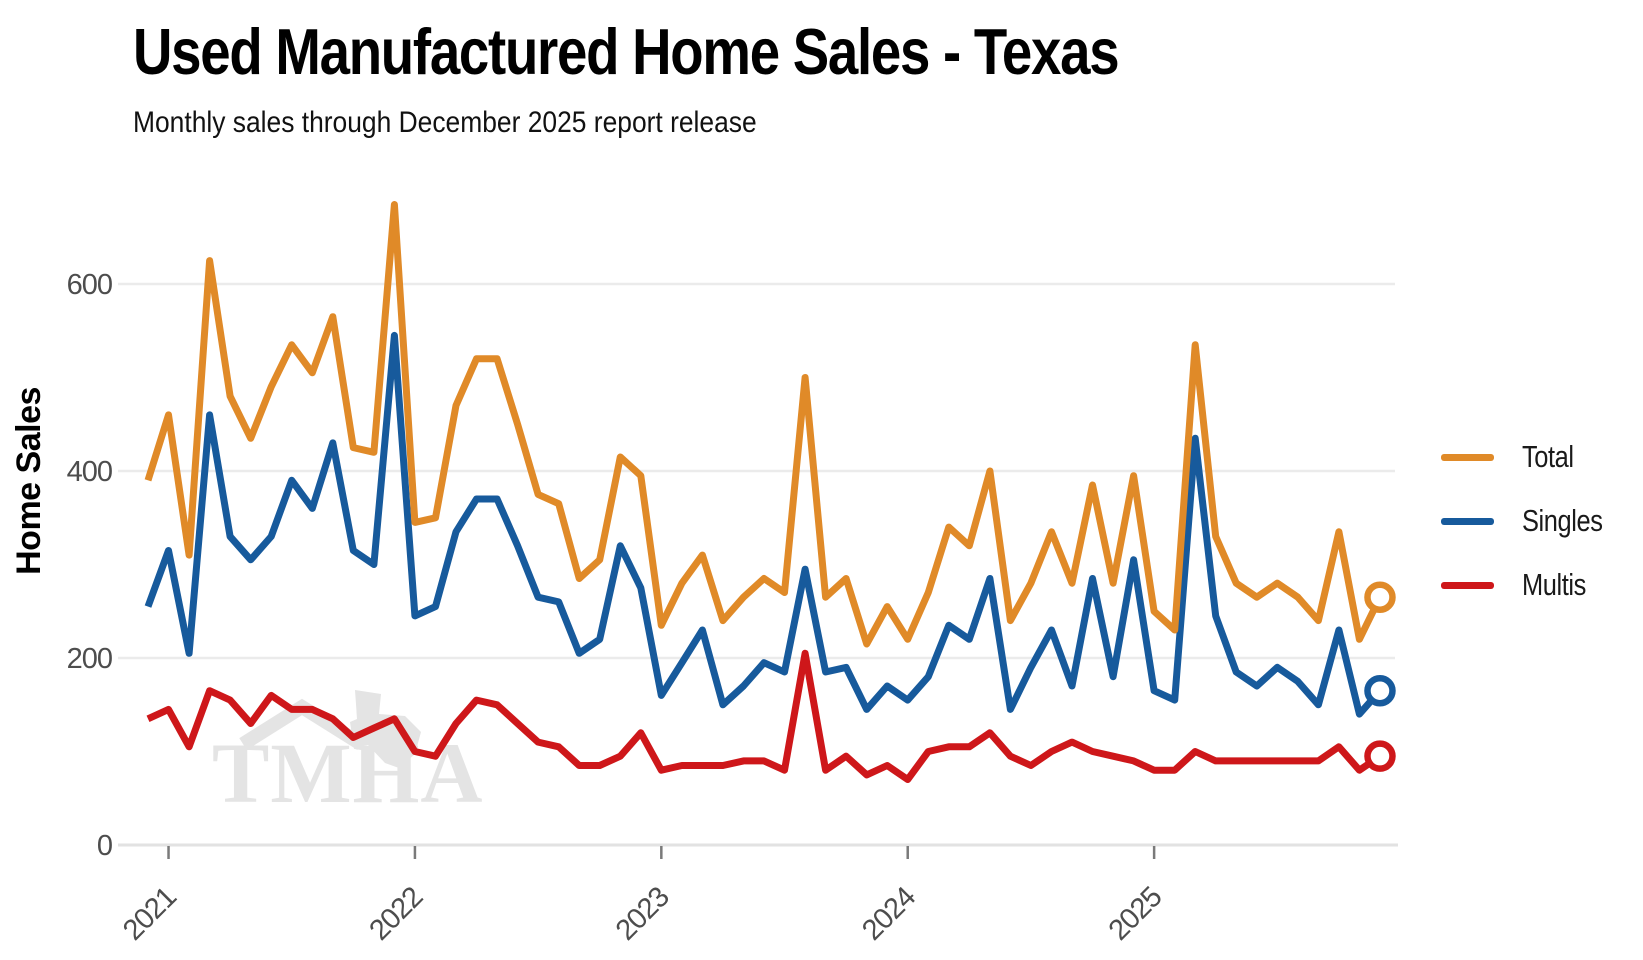 Image resolution: width=1643 pixels, height=960 pixels. Describe the element at coordinates (89, 472) in the screenshot. I see `y-tick-label-400: 400` at that location.